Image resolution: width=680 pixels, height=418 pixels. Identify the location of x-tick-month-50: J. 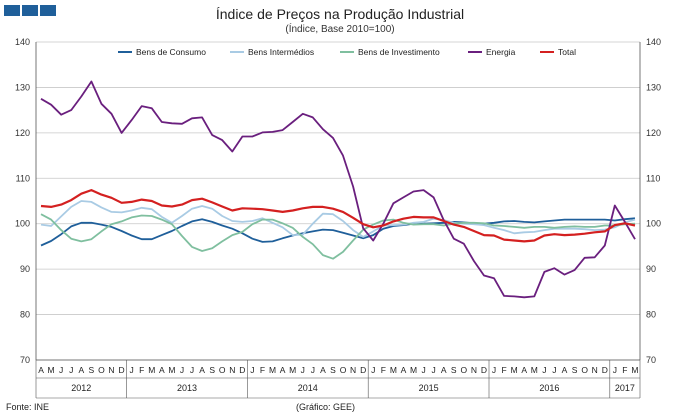
(544, 370).